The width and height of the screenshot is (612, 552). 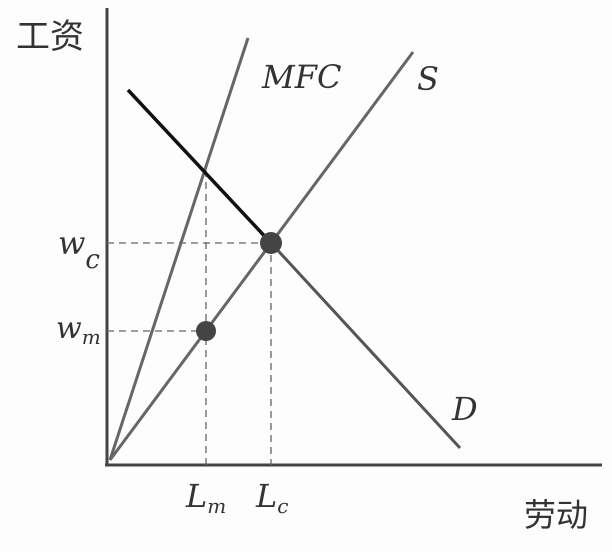 What do you see at coordinates (271, 243) in the screenshot?
I see `competitive-point` at bounding box center [271, 243].